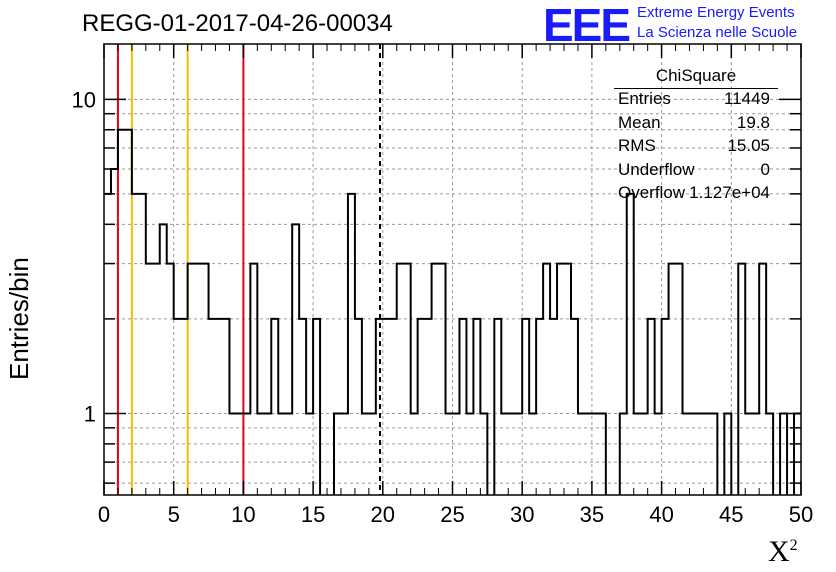 Image resolution: width=836 pixels, height=572 pixels. Describe the element at coordinates (748, 145) in the screenshot. I see `stats-value: 15.05` at that location.